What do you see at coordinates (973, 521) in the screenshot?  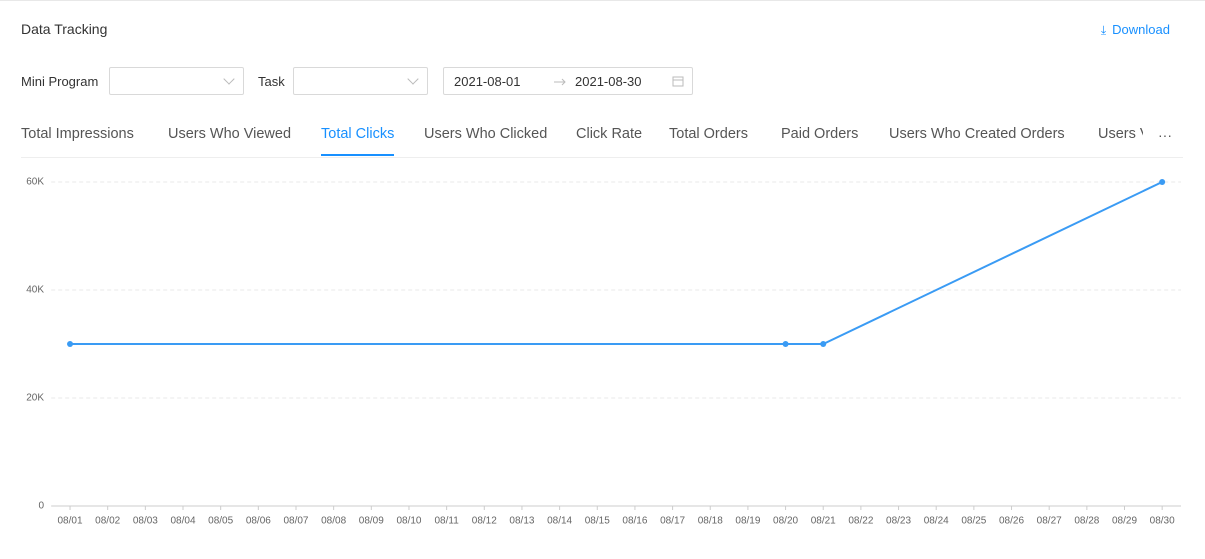 I see `x-tick-label: 08/25` at bounding box center [973, 521].